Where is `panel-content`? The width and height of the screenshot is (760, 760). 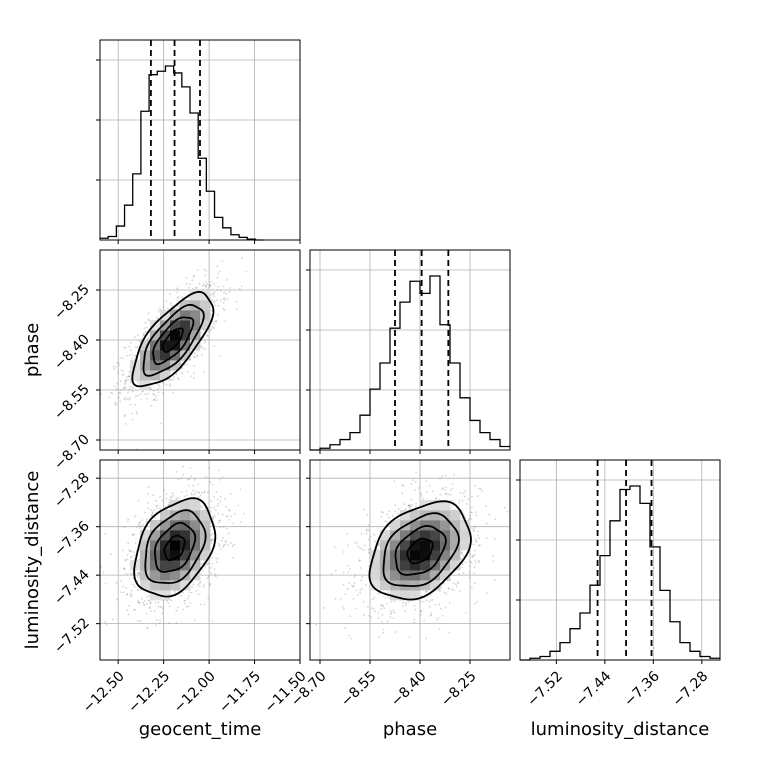 panel-content is located at coordinates (412, 555).